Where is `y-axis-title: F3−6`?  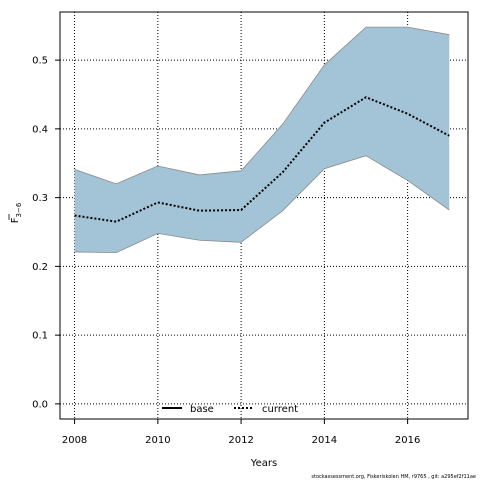
y-axis-title: F3−6 is located at coordinates (15, 212).